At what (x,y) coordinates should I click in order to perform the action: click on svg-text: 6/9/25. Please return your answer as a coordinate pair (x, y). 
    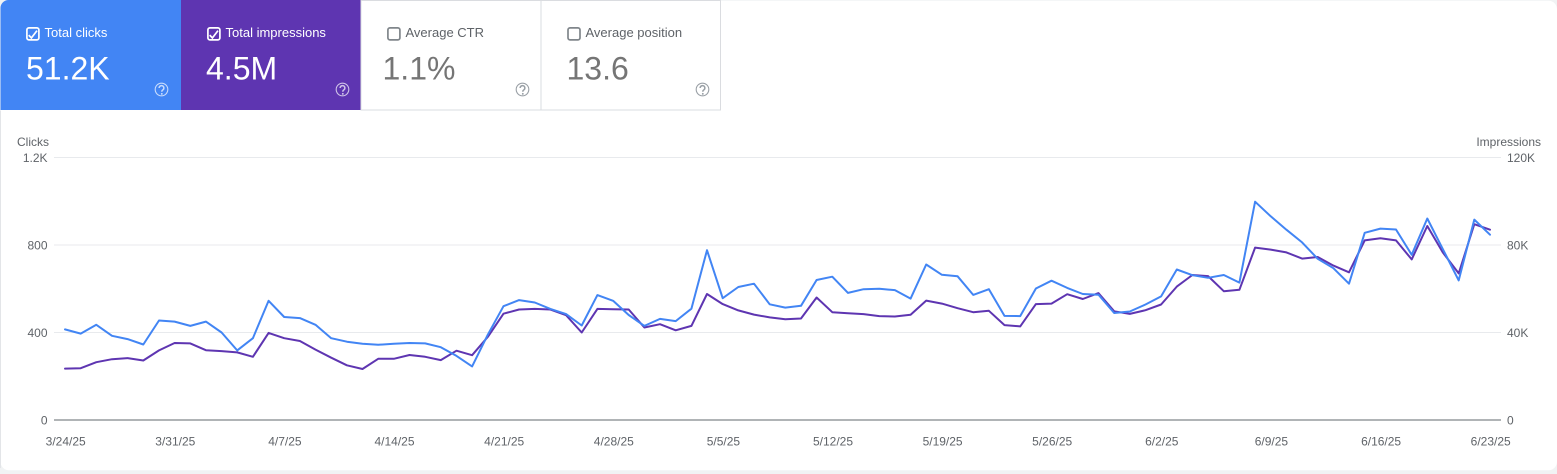
    Looking at the image, I should click on (1272, 441).